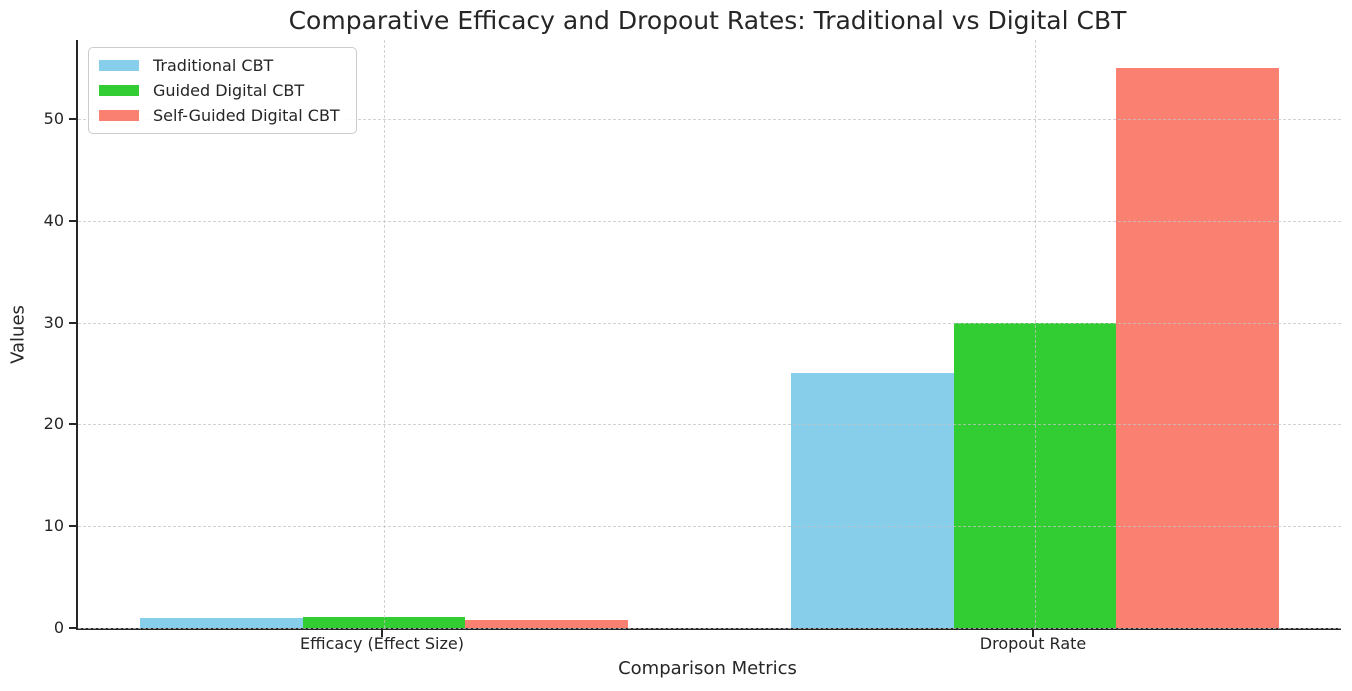 Image resolution: width=1352 pixels, height=691 pixels. I want to click on legend-label: Self-Guided Digital CBT, so click(246, 115).